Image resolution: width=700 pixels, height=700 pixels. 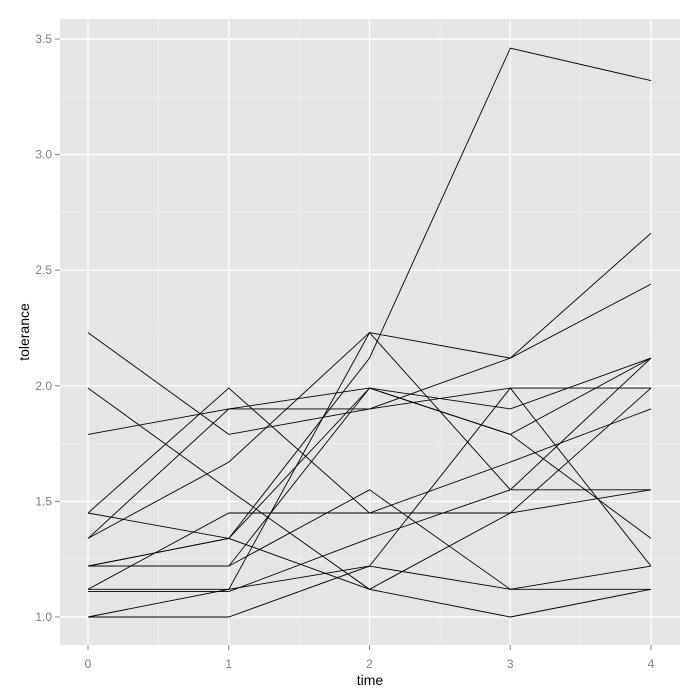 I want to click on x-axis: 0 1 2 3 4, so click(x=370, y=658).